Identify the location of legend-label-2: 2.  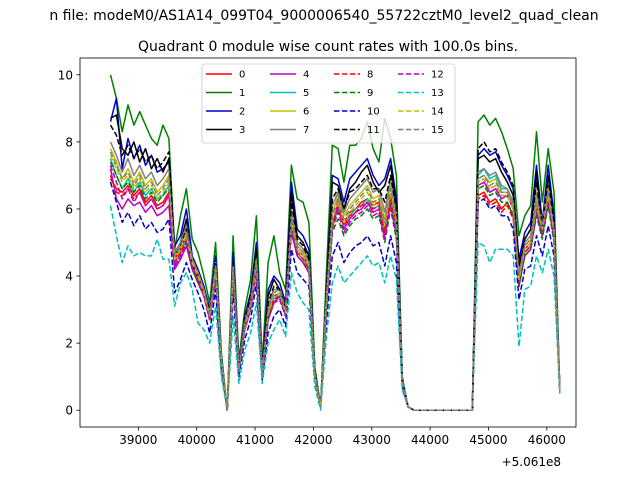
(242, 112).